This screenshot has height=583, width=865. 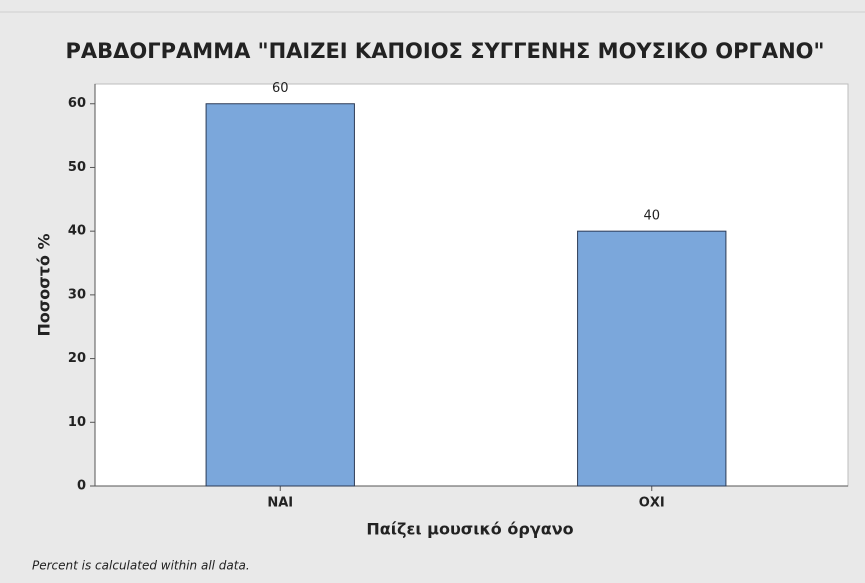 What do you see at coordinates (77, 167) in the screenshot?
I see `y-tick-label: 50` at bounding box center [77, 167].